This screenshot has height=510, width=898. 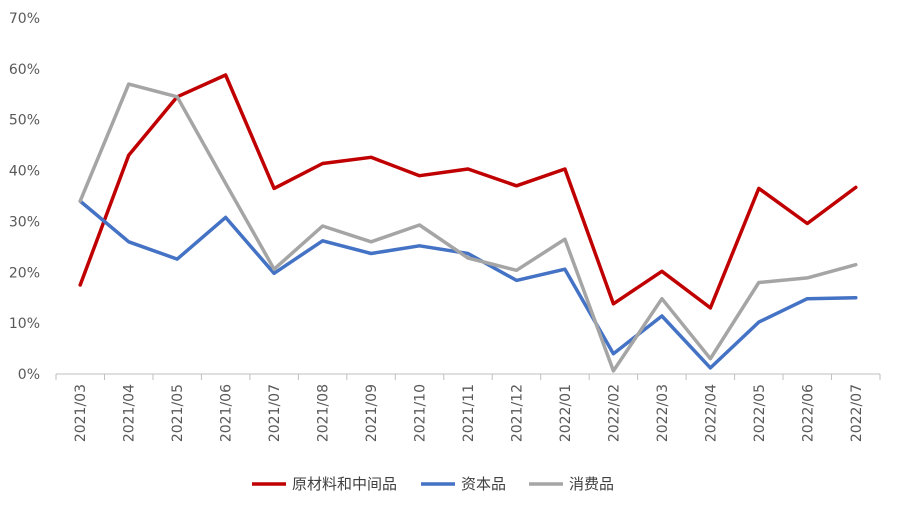 What do you see at coordinates (663, 413) in the screenshot?
I see `x-tick-label: 2022/03` at bounding box center [663, 413].